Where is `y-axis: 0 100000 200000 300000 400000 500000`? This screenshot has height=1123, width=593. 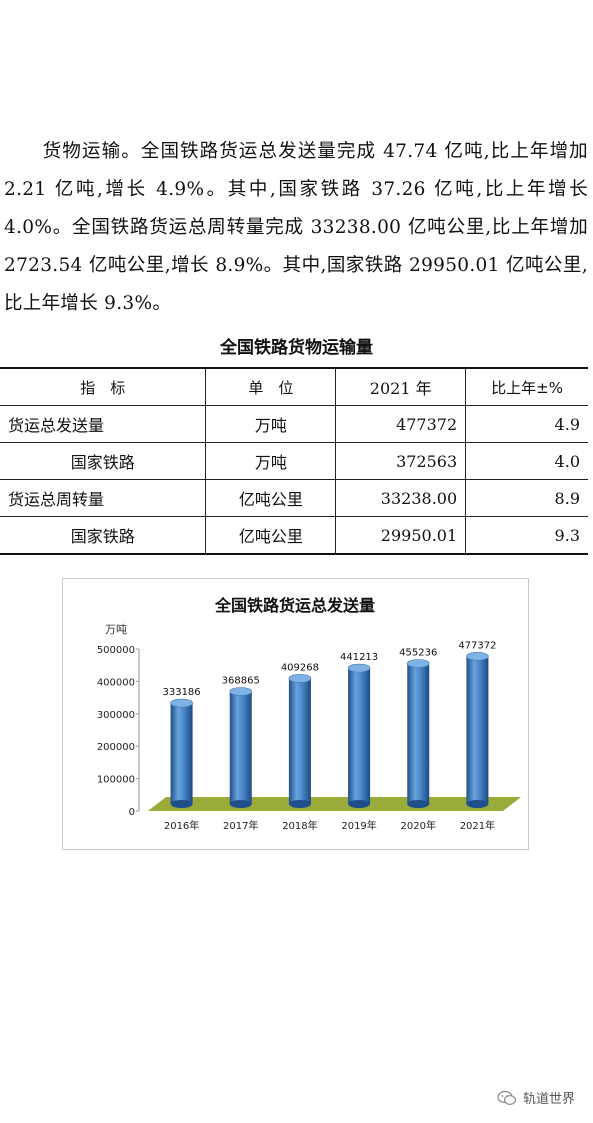
y-axis: 0 100000 200000 300000 400000 500000 is located at coordinates (118, 731).